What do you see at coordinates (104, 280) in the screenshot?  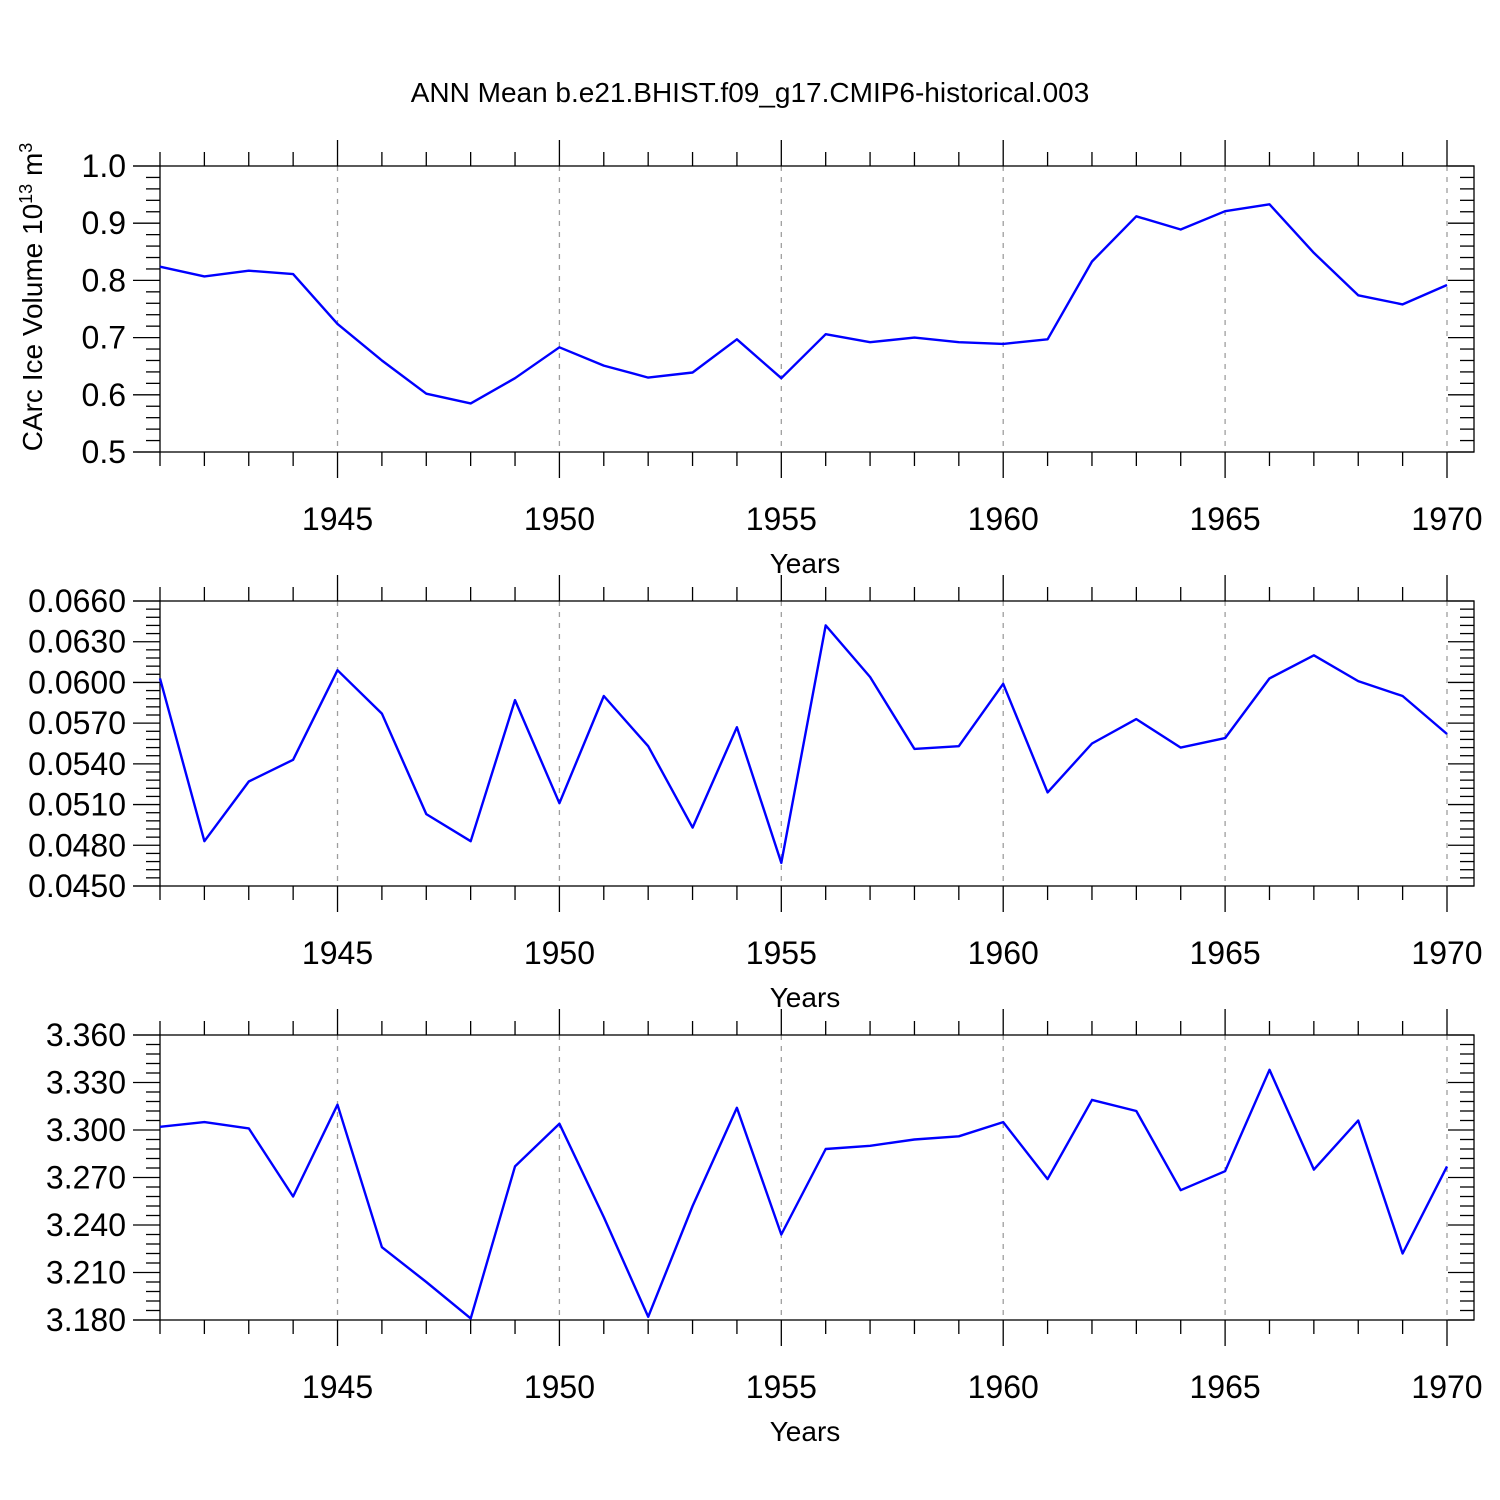 I see `y-tick-label: 0.8` at bounding box center [104, 280].